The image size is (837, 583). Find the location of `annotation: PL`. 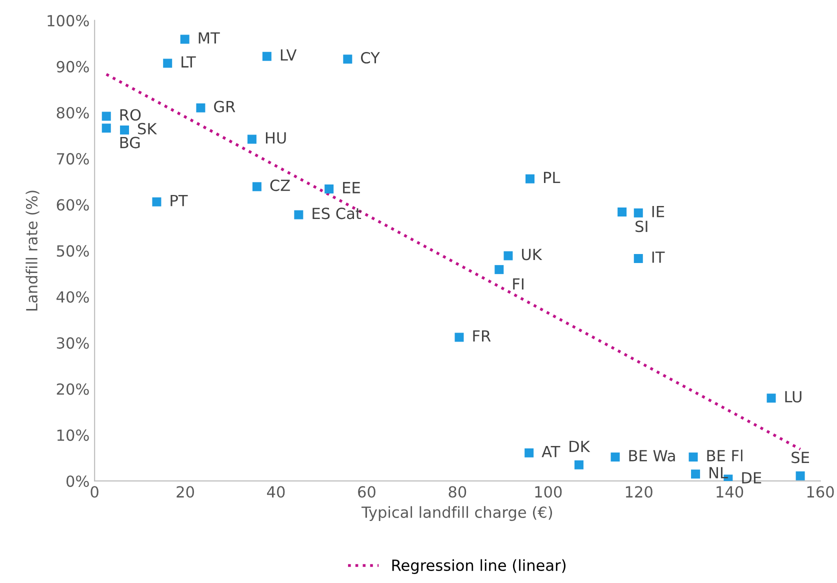

annotation: PL is located at coordinates (552, 178).